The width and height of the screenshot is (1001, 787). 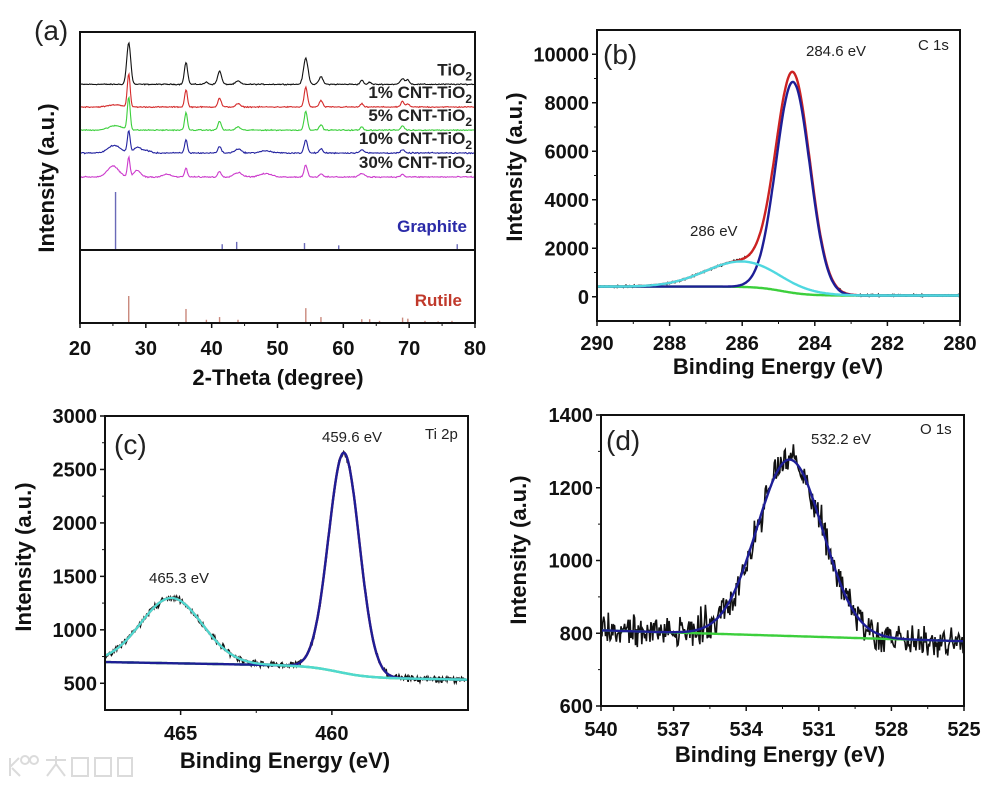 I want to click on x-tick-label: 40, so click(x=212, y=349).